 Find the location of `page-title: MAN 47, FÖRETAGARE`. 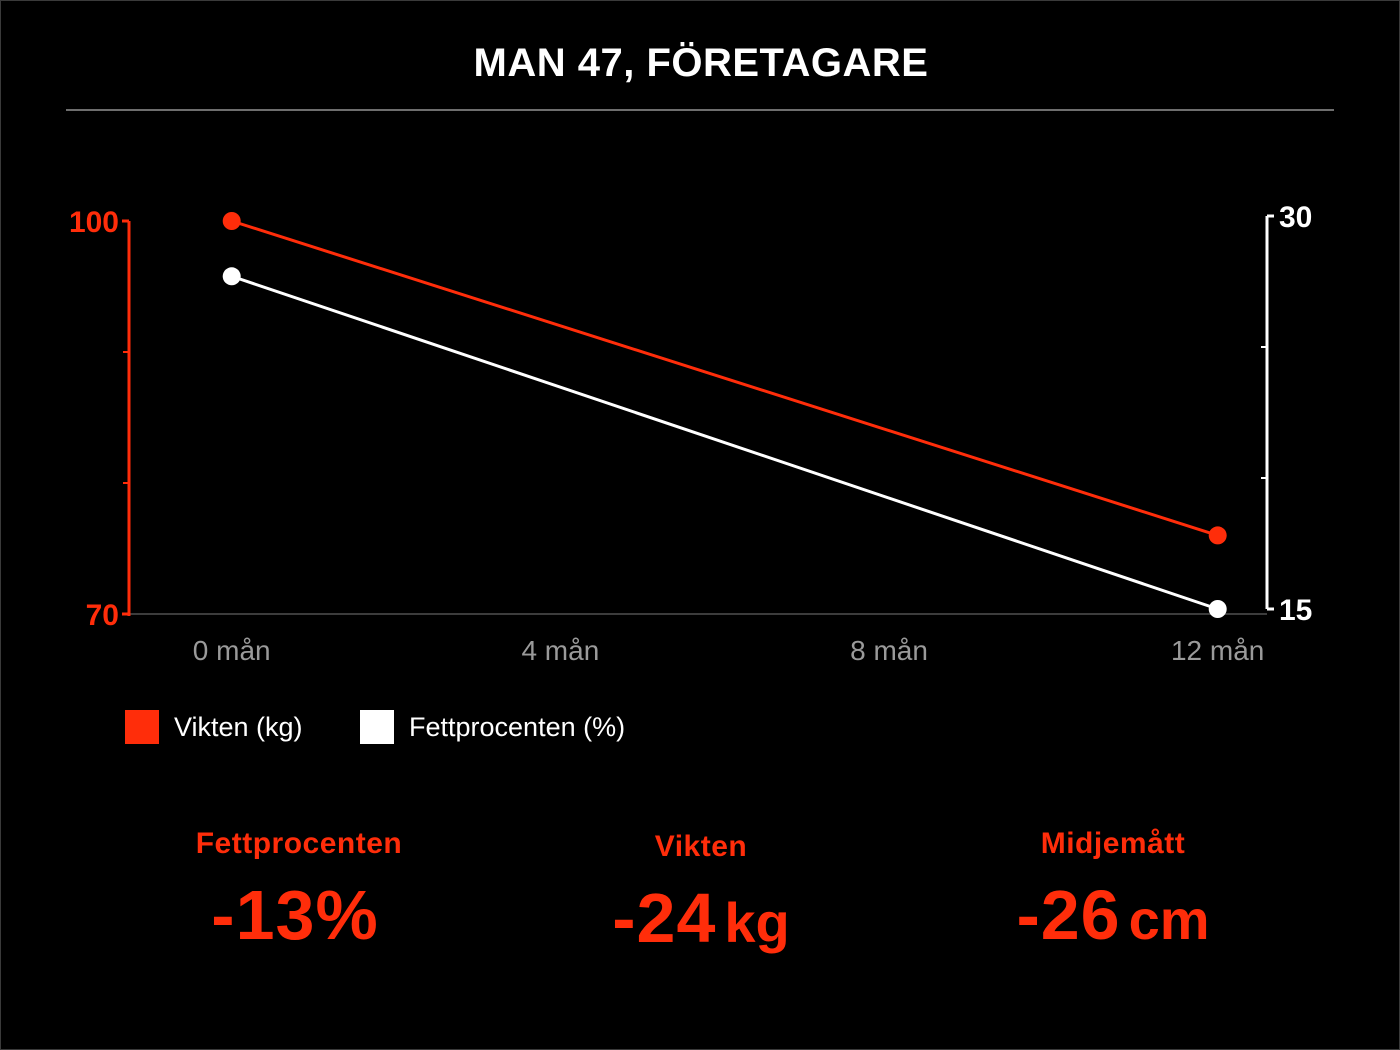

page-title: MAN 47, FÖRETAGARE is located at coordinates (701, 63).